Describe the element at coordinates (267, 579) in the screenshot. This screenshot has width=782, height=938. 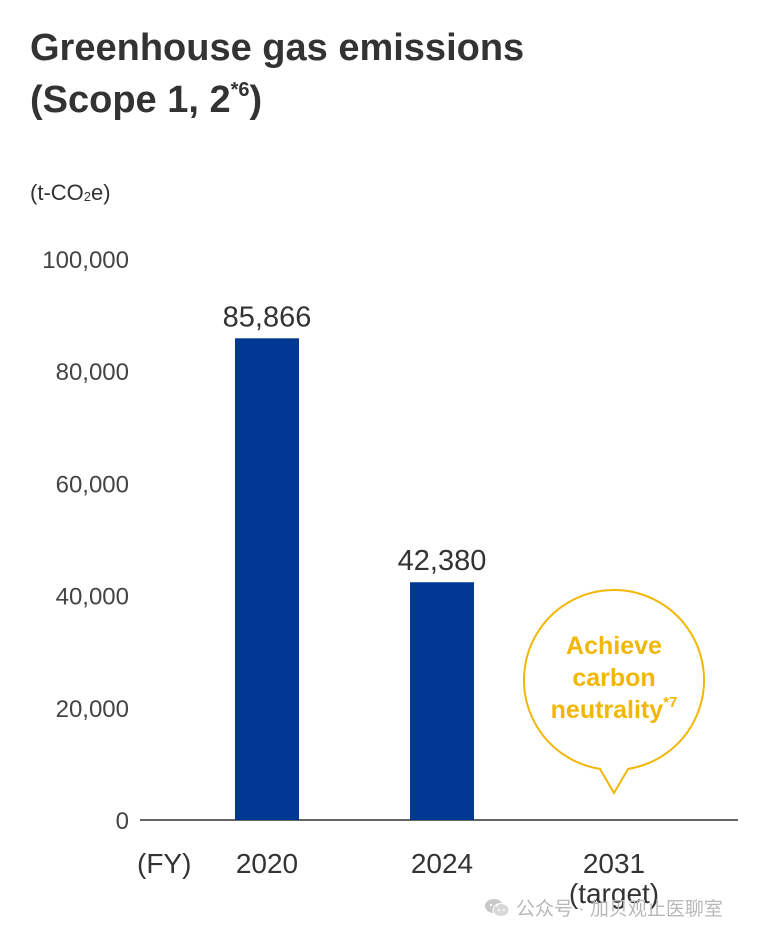
I see `bar-2020` at that location.